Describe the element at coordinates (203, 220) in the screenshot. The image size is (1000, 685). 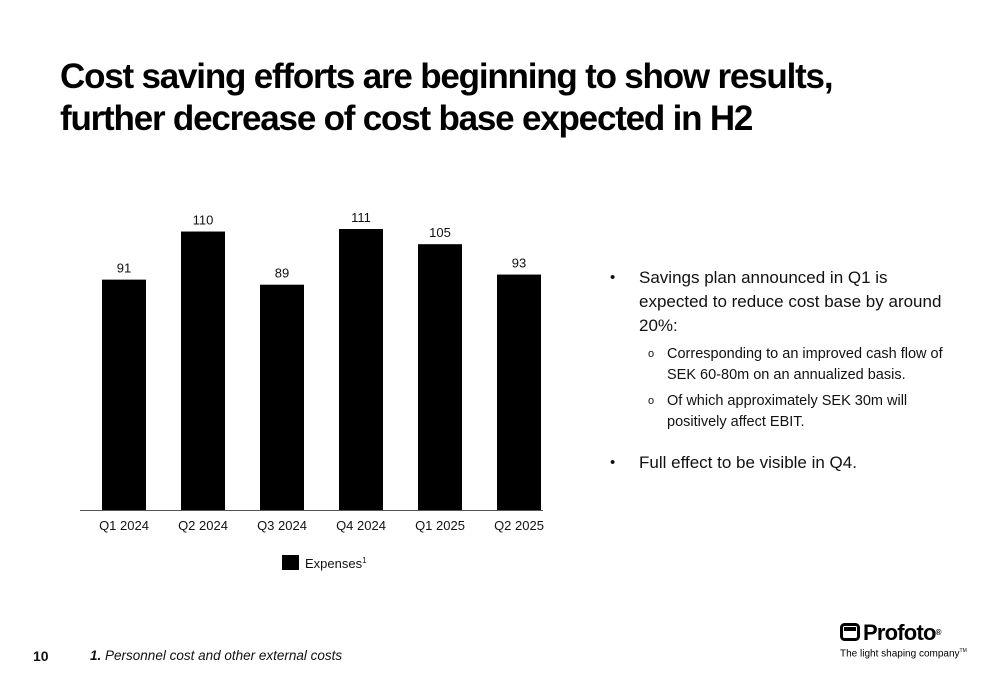
I see `data-label-1: 110` at that location.